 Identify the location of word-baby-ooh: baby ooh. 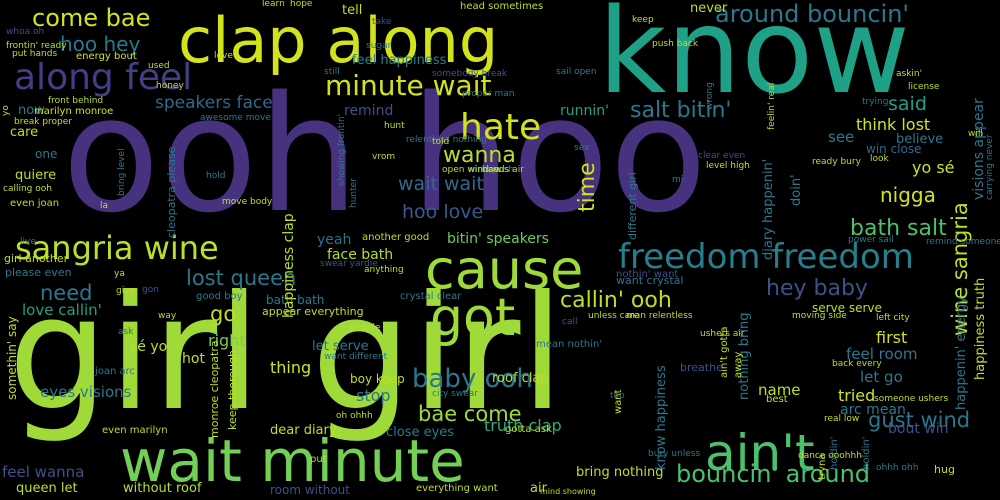
(472, 379).